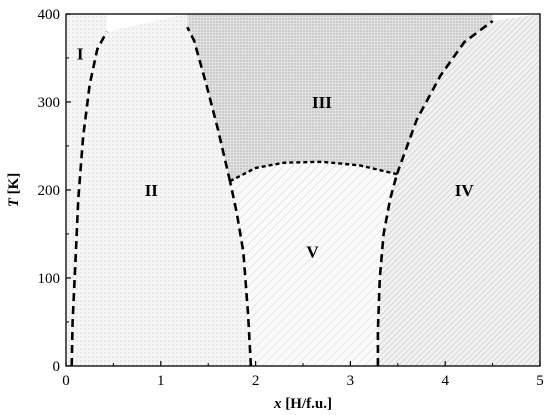 This screenshot has height=415, width=550. Describe the element at coordinates (256, 381) in the screenshot. I see `x-tick-label: 2` at that location.